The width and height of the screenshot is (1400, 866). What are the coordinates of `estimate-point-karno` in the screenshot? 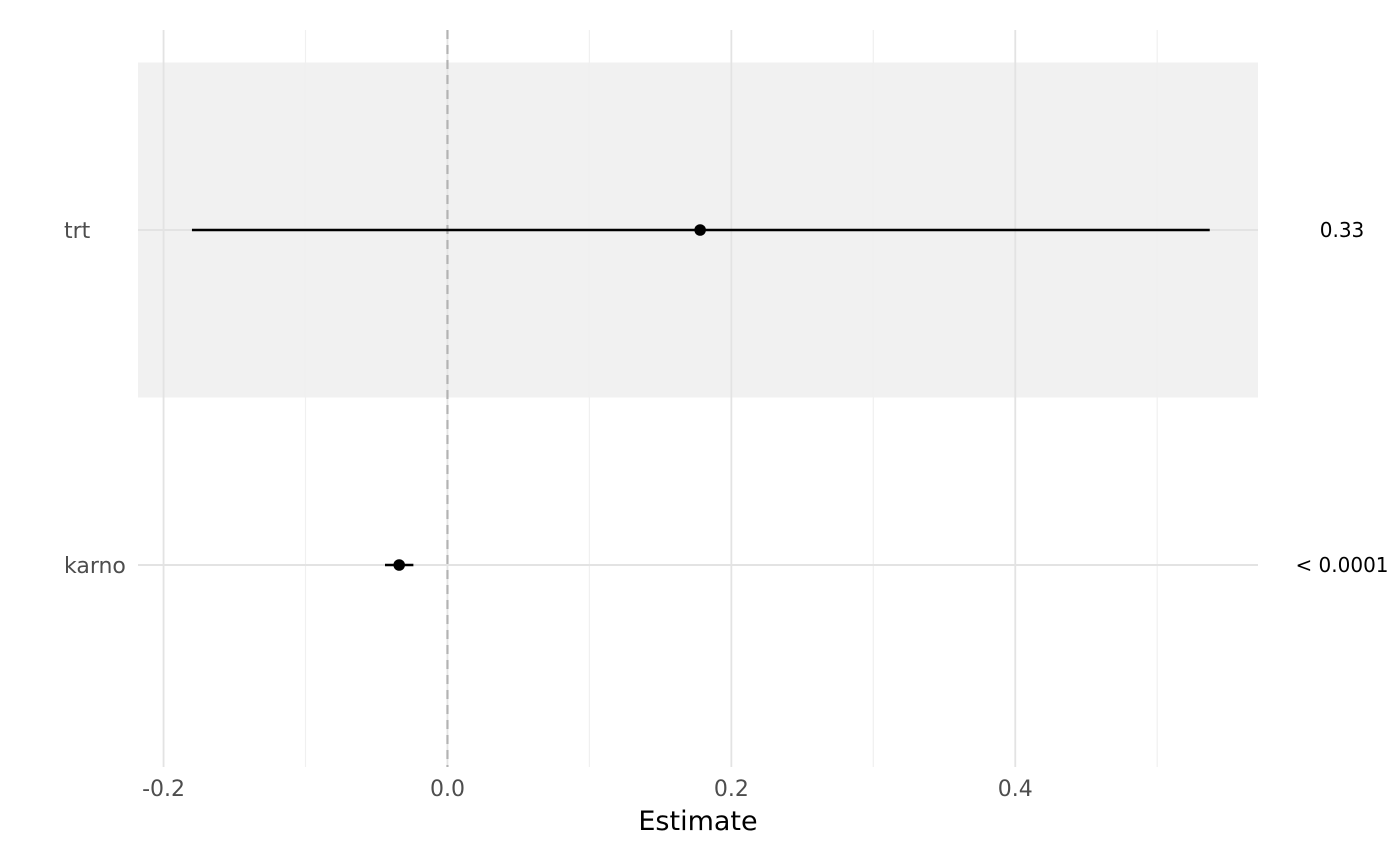 It's located at (399, 565).